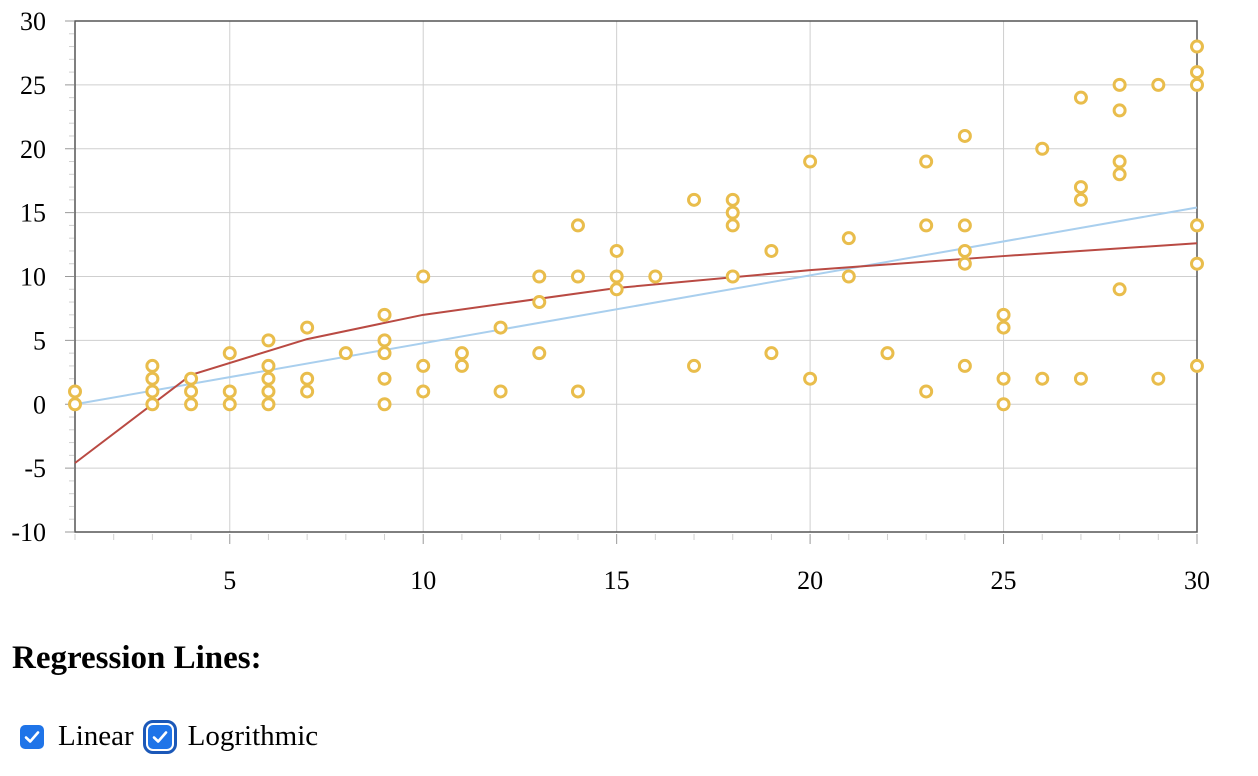 Image resolution: width=1258 pixels, height=776 pixels. What do you see at coordinates (229, 580) in the screenshot?
I see `x-tick-label: 5` at bounding box center [229, 580].